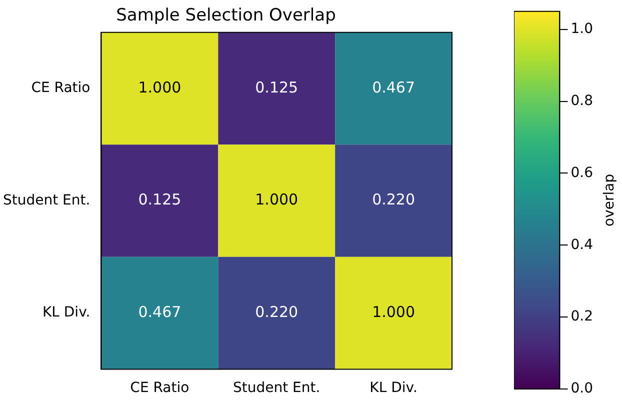 The image size is (622, 404). I want to click on color-bar-label: 0.0, so click(581, 388).